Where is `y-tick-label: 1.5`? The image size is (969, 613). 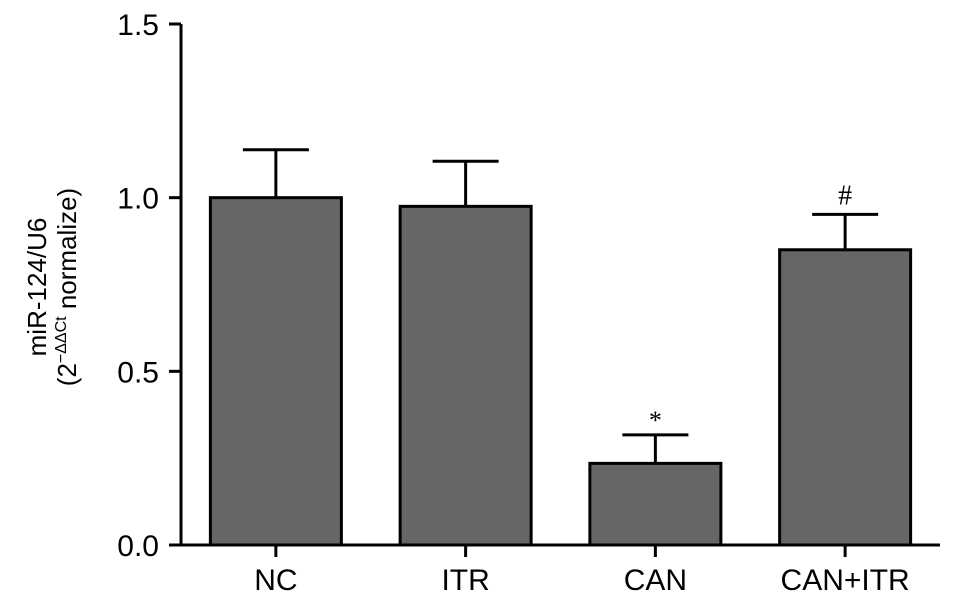 y-tick-label: 1.5 is located at coordinates (138, 25).